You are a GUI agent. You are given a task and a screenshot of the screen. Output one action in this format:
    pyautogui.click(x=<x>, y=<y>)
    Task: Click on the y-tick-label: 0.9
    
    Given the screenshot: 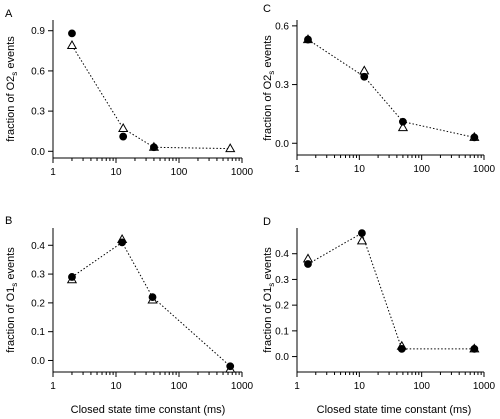 What is the action you would take?
    pyautogui.click(x=38, y=31)
    